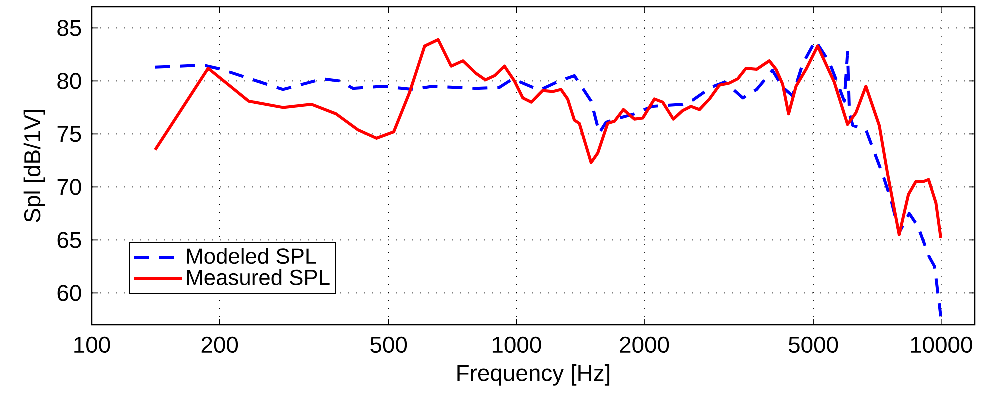 This screenshot has height=404, width=983. I want to click on x-tick-label: 100, so click(92, 345).